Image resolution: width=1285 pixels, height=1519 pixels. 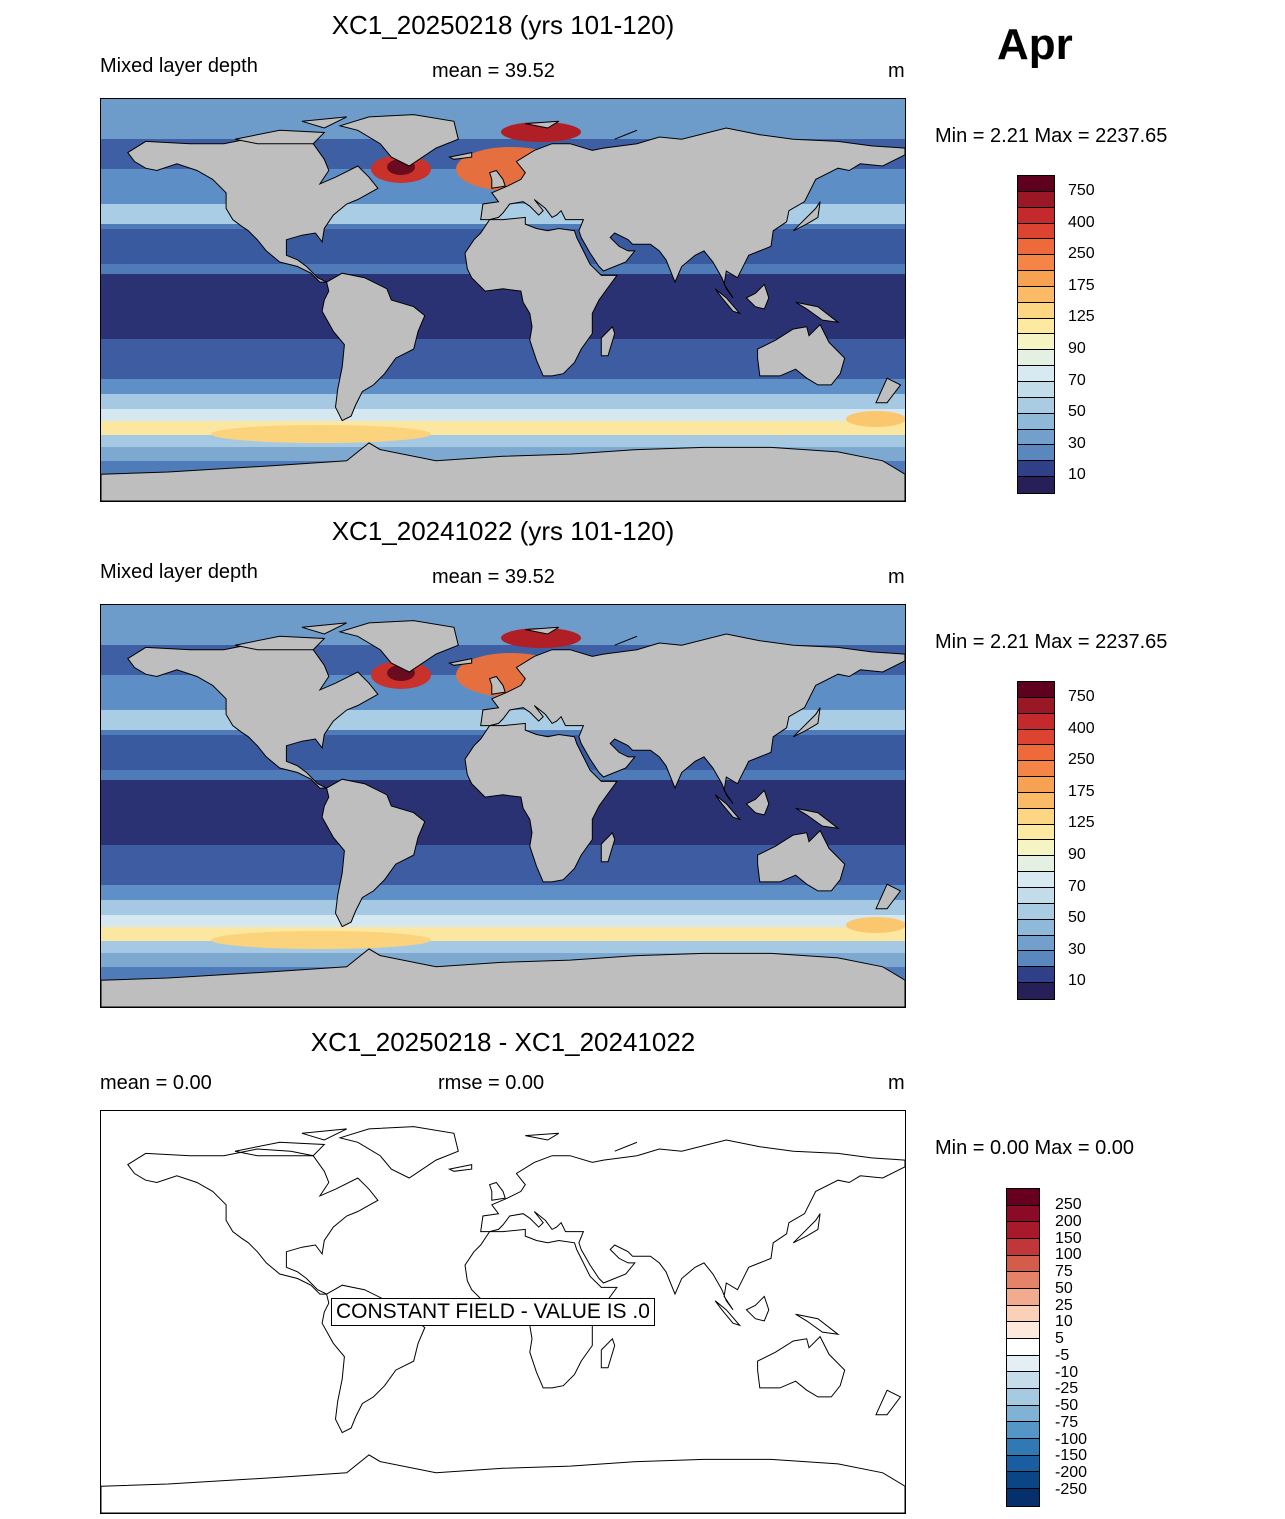 I want to click on colorbar-tick-label: -250, so click(x=1071, y=1489).